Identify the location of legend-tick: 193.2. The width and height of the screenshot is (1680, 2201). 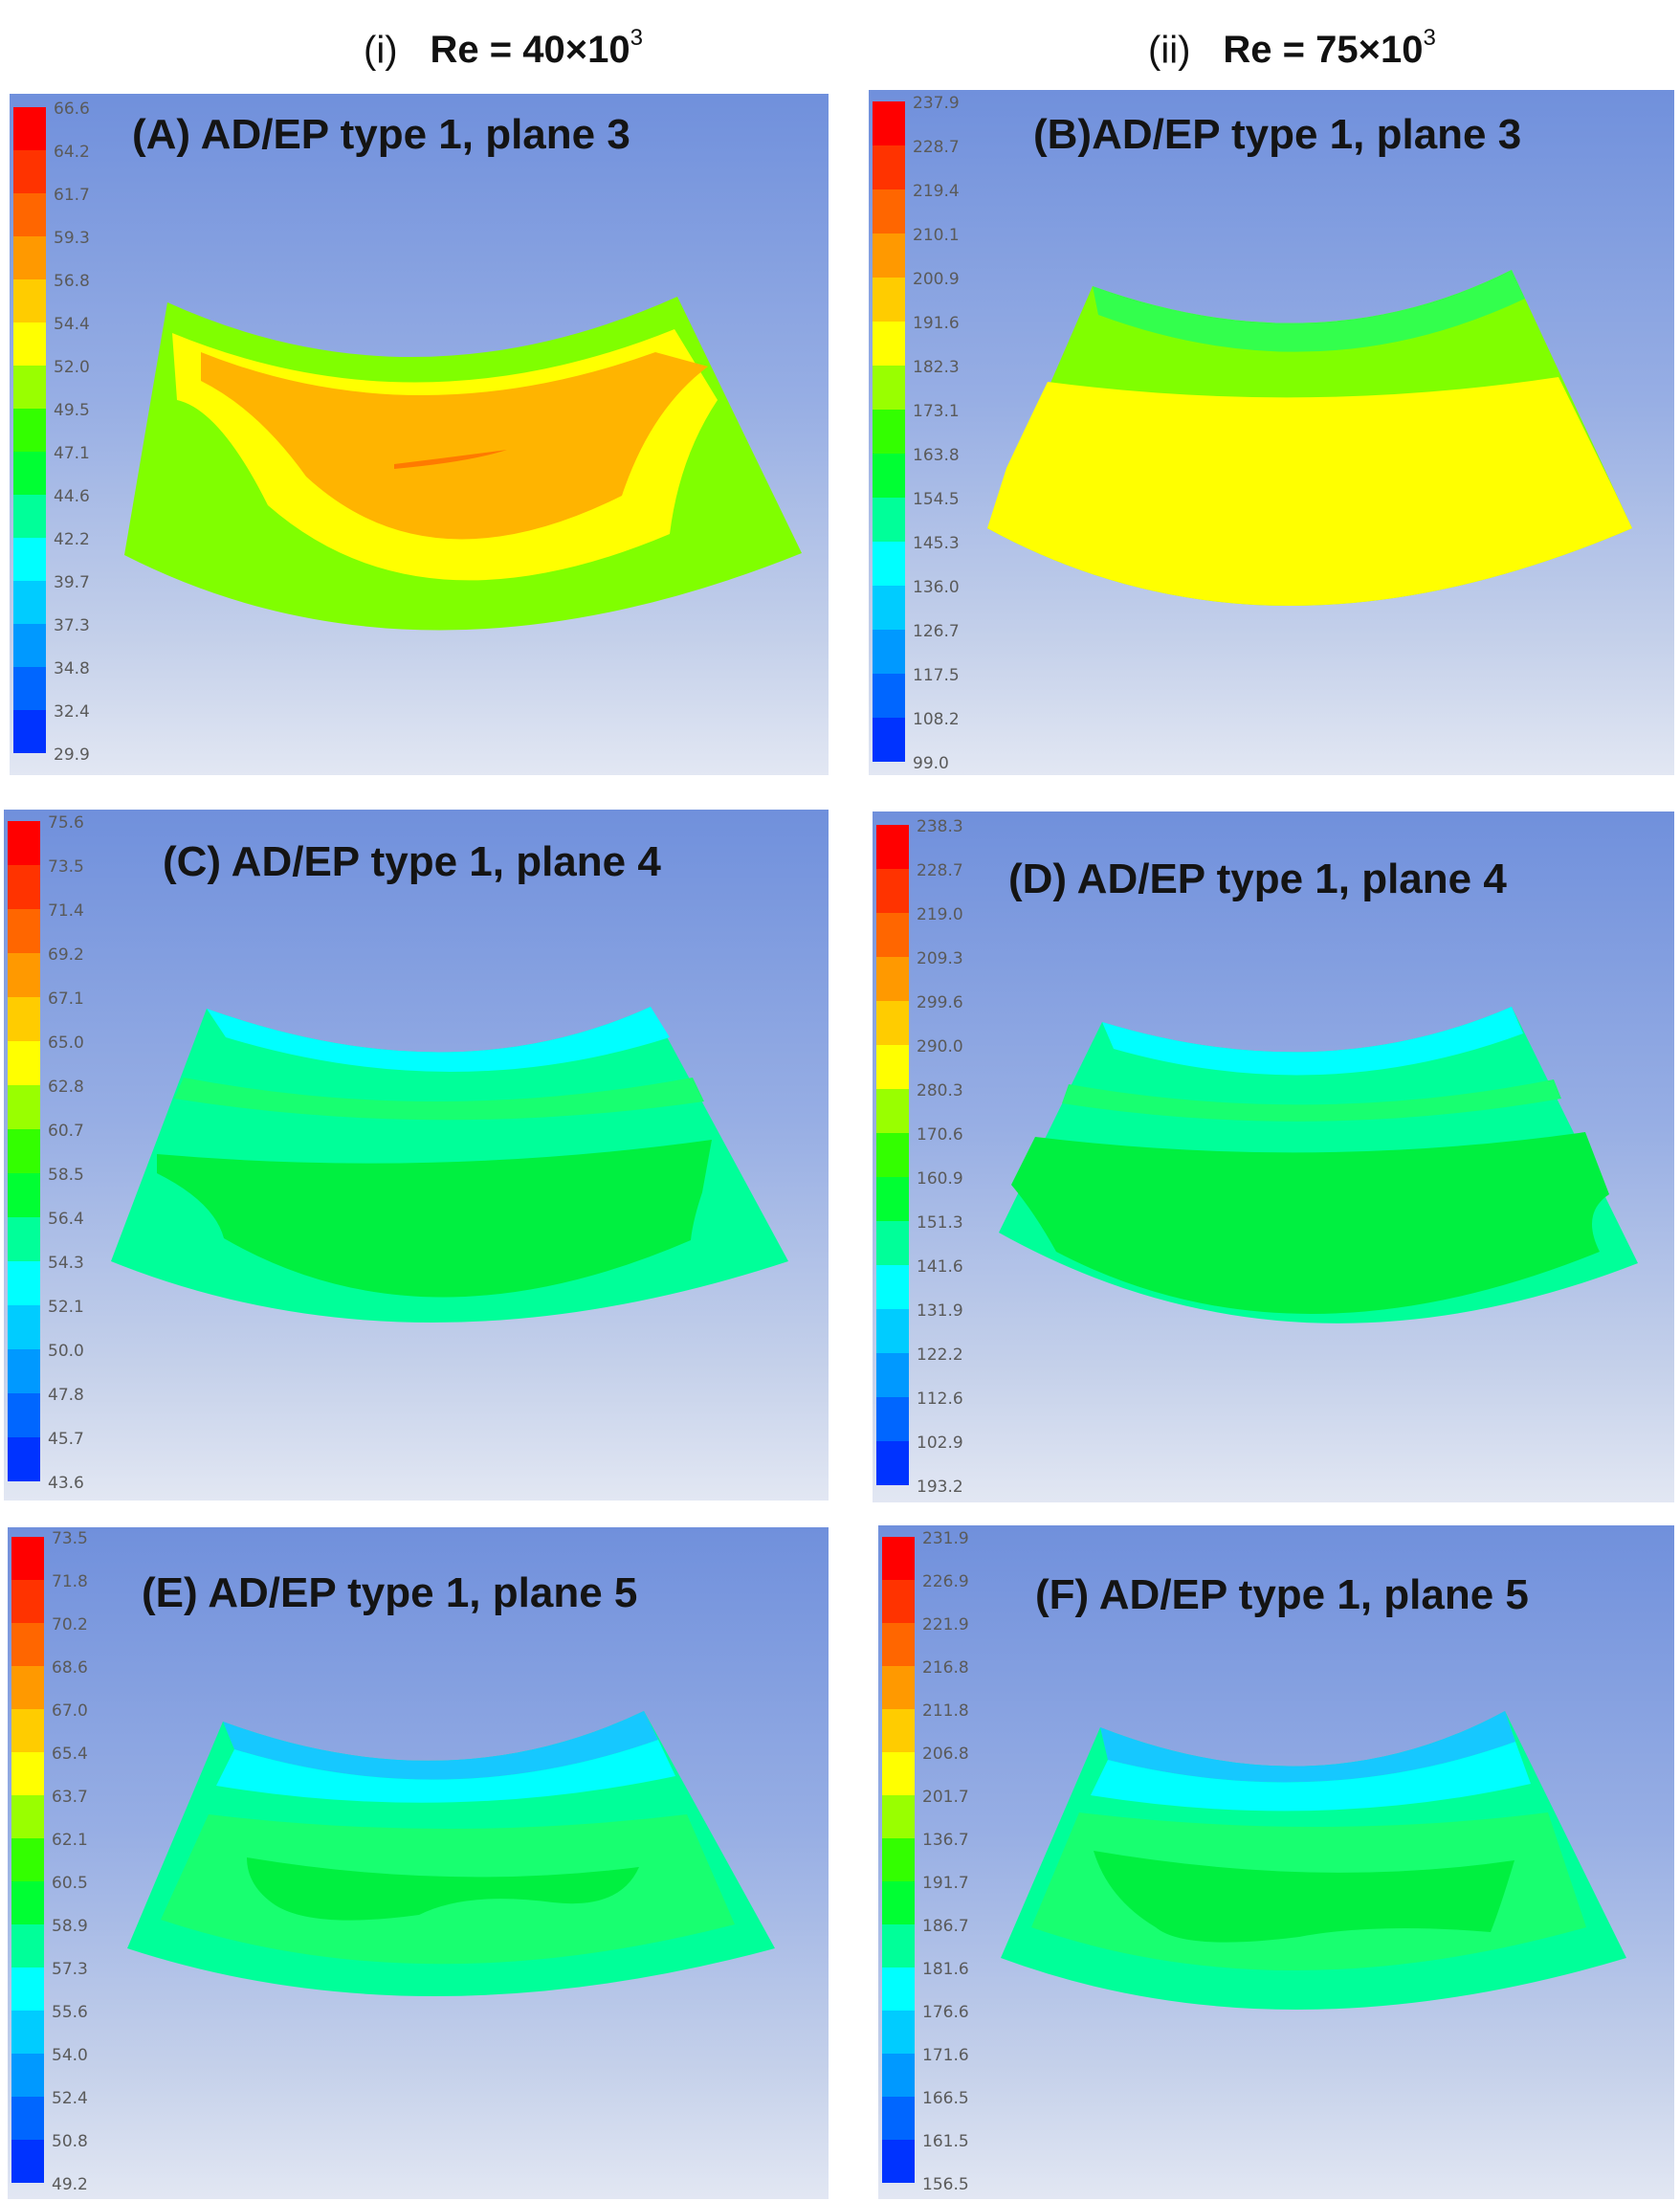
(940, 1488).